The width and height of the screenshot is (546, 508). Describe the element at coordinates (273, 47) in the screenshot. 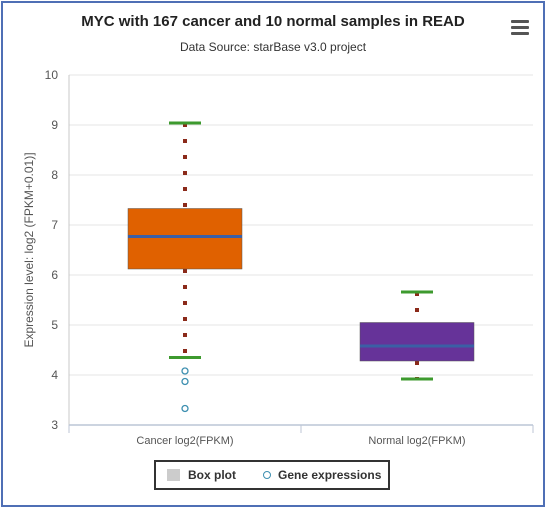

I see `chart-subtitle: Data Source: starBase v3.0 project` at that location.